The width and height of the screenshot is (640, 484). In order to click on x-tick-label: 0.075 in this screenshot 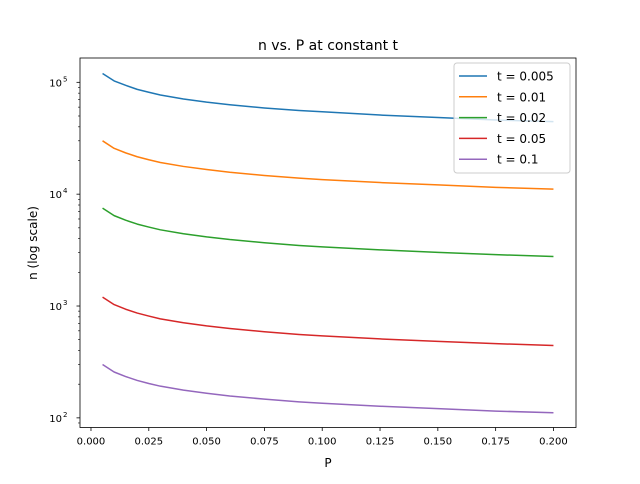, I will do `click(264, 442)`.